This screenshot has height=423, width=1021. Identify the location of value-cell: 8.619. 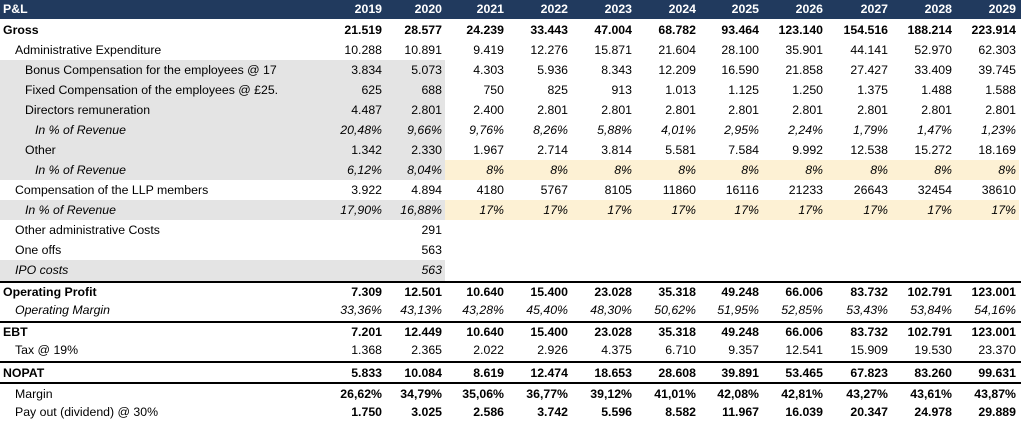
(488, 373).